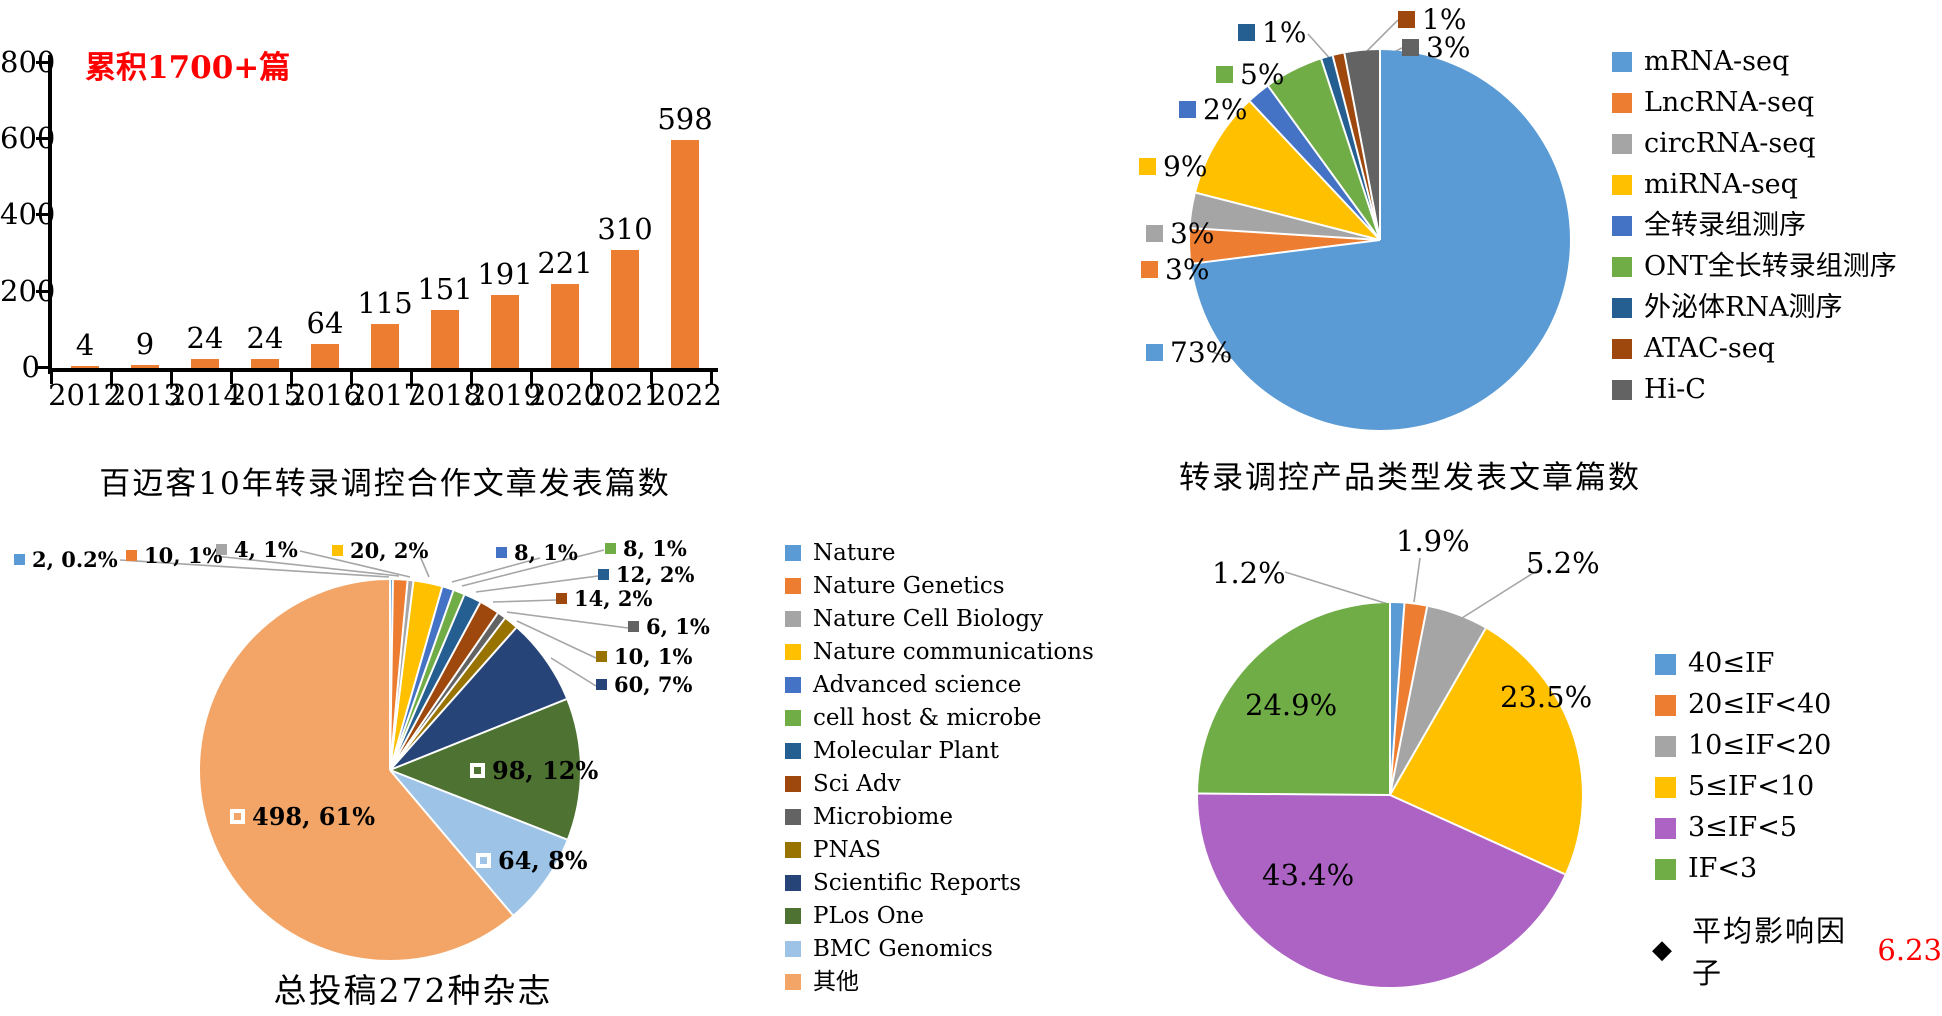 This screenshot has width=1942, height=1016. What do you see at coordinates (546, 552) in the screenshot?
I see `callout-text: 8, 1%` at bounding box center [546, 552].